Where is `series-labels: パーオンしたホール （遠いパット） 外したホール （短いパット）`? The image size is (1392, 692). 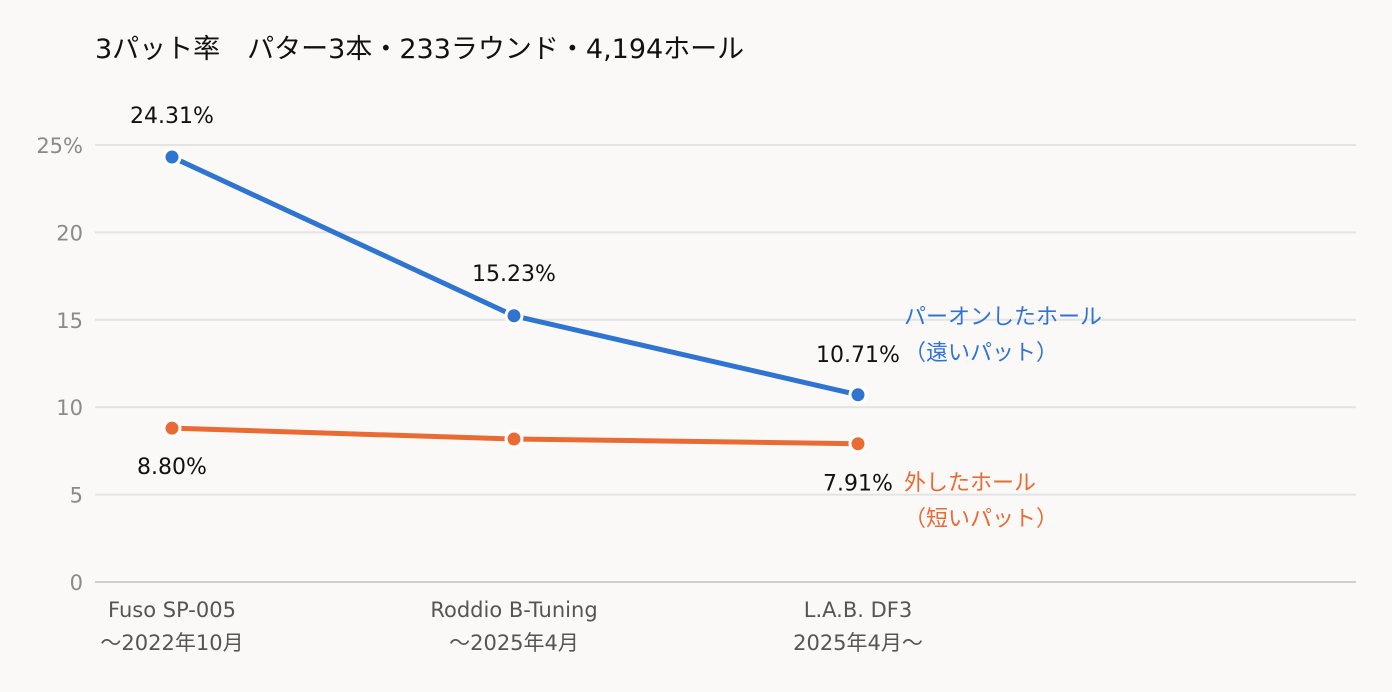
series-labels: パーオンしたホール （遠いパット） 外したホール （短いパット） is located at coordinates (1003, 418).